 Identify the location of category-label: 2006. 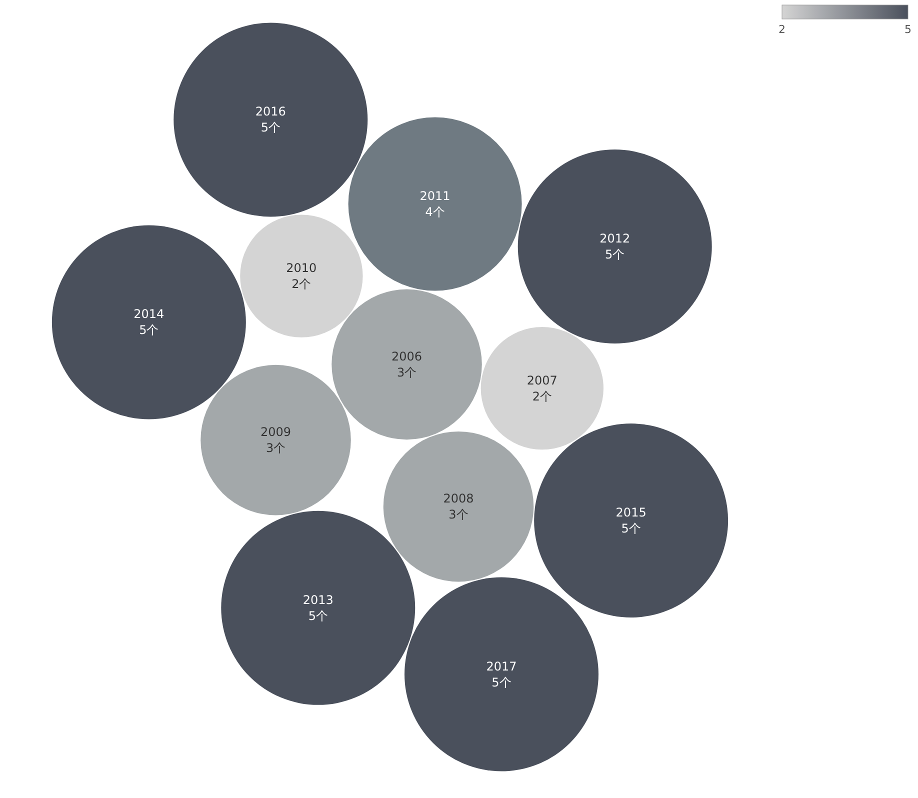
(406, 356).